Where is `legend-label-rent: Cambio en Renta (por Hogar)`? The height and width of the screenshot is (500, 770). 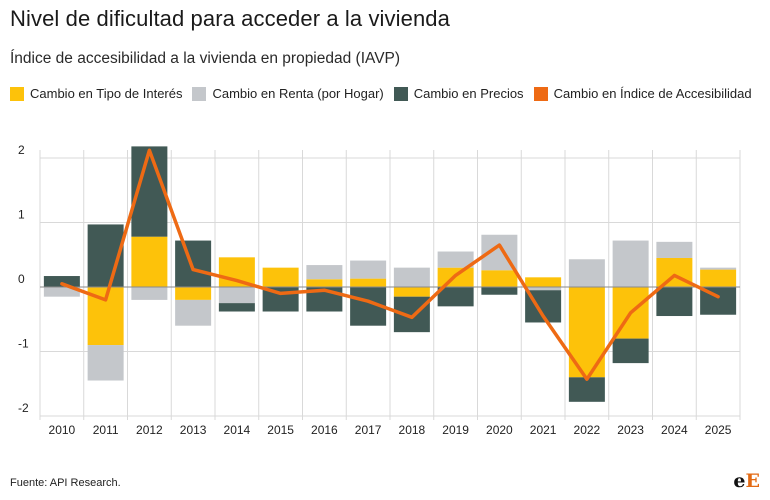 legend-label-rent: Cambio en Renta (por Hogar) is located at coordinates (298, 93).